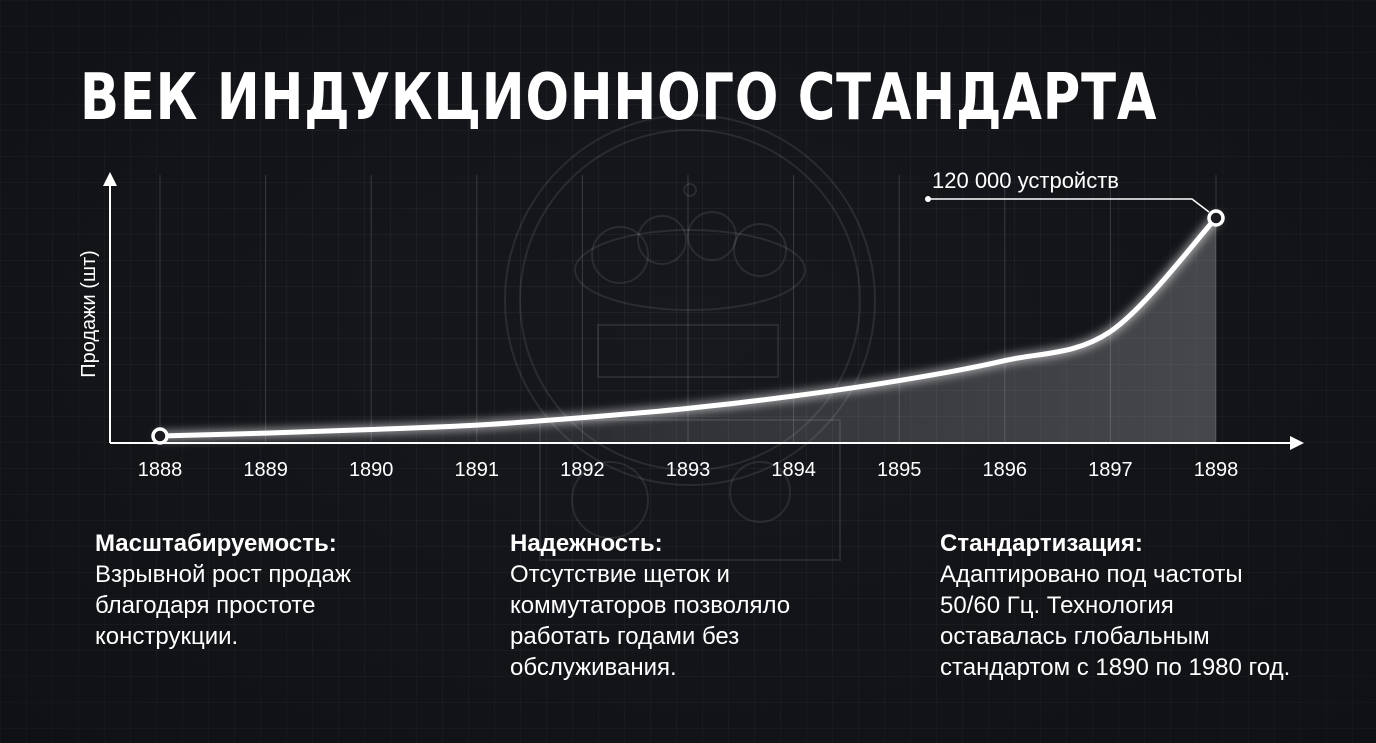 The image size is (1376, 743). Describe the element at coordinates (371, 470) in the screenshot. I see `x-tick-label-1890: 1890` at that location.